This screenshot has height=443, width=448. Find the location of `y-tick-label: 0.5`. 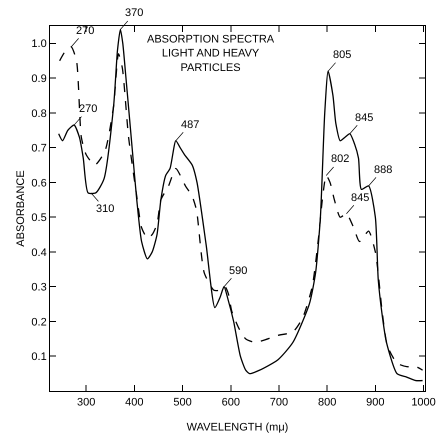

y-tick-label: 0.5 is located at coordinates (39, 218).